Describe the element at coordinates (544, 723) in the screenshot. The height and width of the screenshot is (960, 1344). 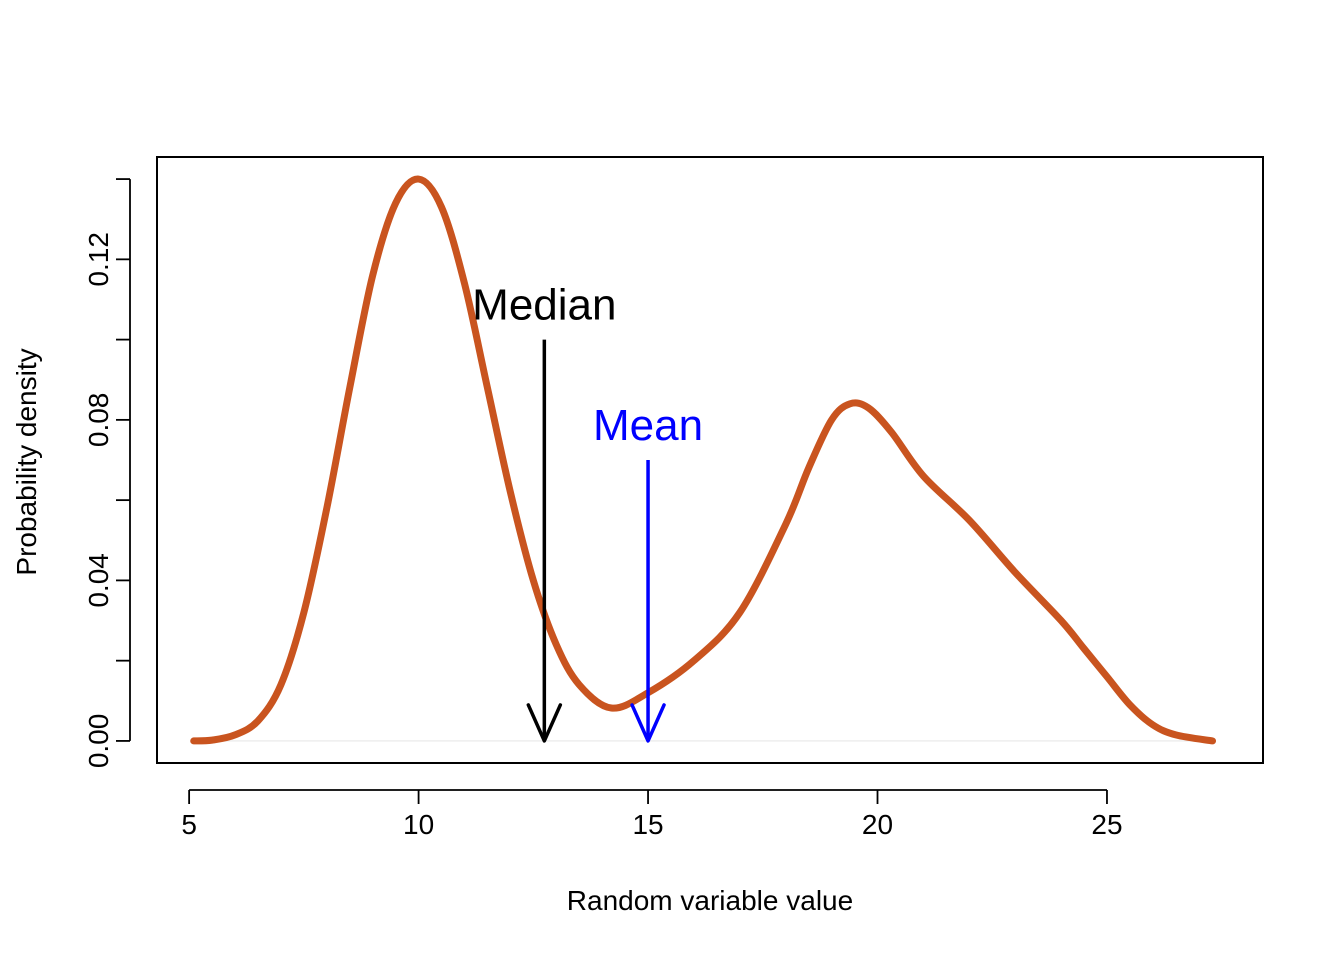
I see `median-arrow-head` at that location.